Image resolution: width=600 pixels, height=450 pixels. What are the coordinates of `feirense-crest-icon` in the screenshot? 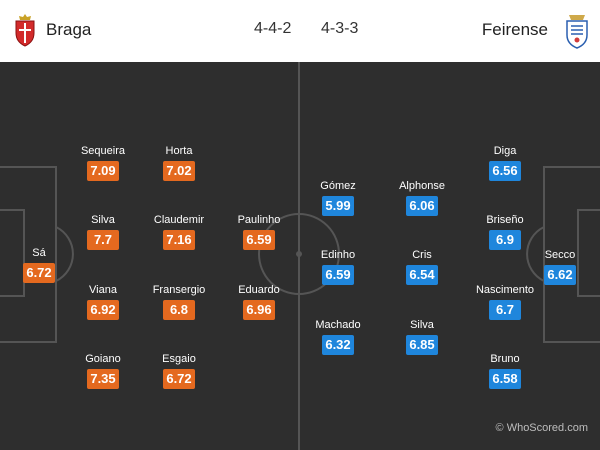 It's located at (577, 32).